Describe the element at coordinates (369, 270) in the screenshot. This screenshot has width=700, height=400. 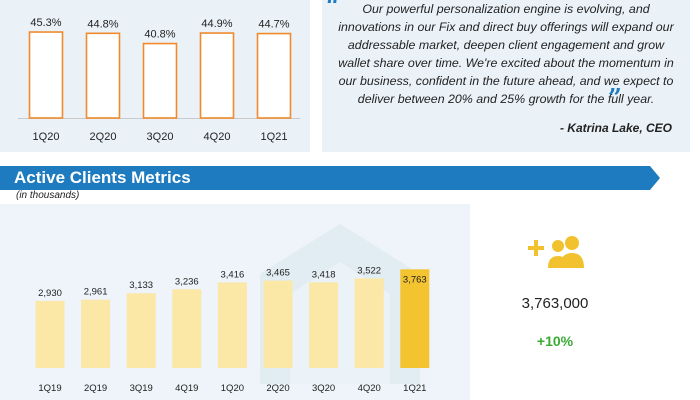
I see `clients-bar-label: 3,522` at that location.